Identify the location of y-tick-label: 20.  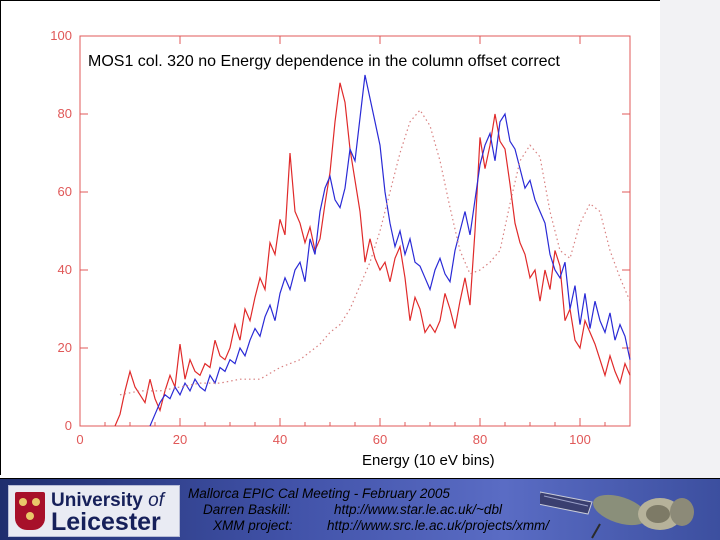
(65, 347).